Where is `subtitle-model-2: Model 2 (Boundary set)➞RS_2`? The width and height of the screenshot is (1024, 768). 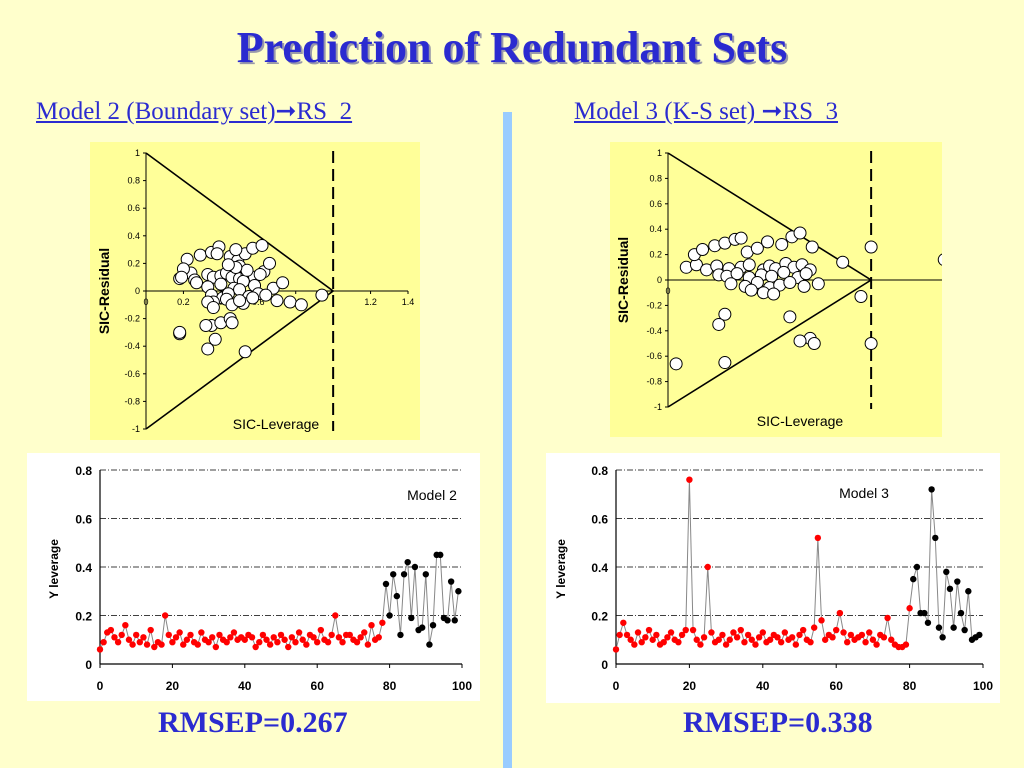 subtitle-model-2: Model 2 (Boundary set)➞RS_2 is located at coordinates (194, 111).